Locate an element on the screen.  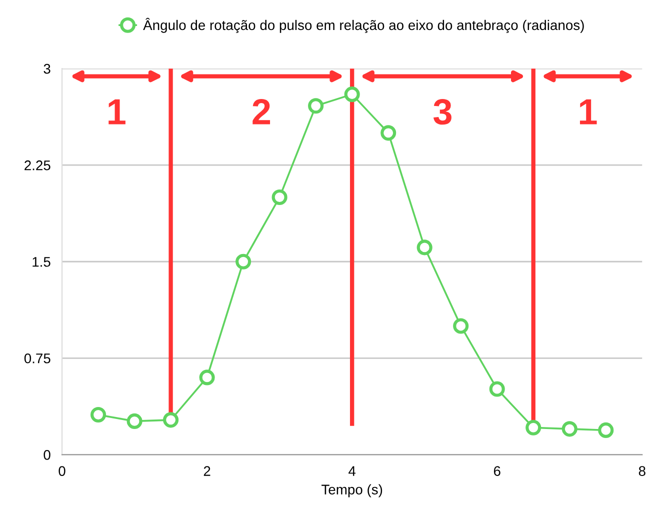
x-tick-label: 8 is located at coordinates (642, 471).